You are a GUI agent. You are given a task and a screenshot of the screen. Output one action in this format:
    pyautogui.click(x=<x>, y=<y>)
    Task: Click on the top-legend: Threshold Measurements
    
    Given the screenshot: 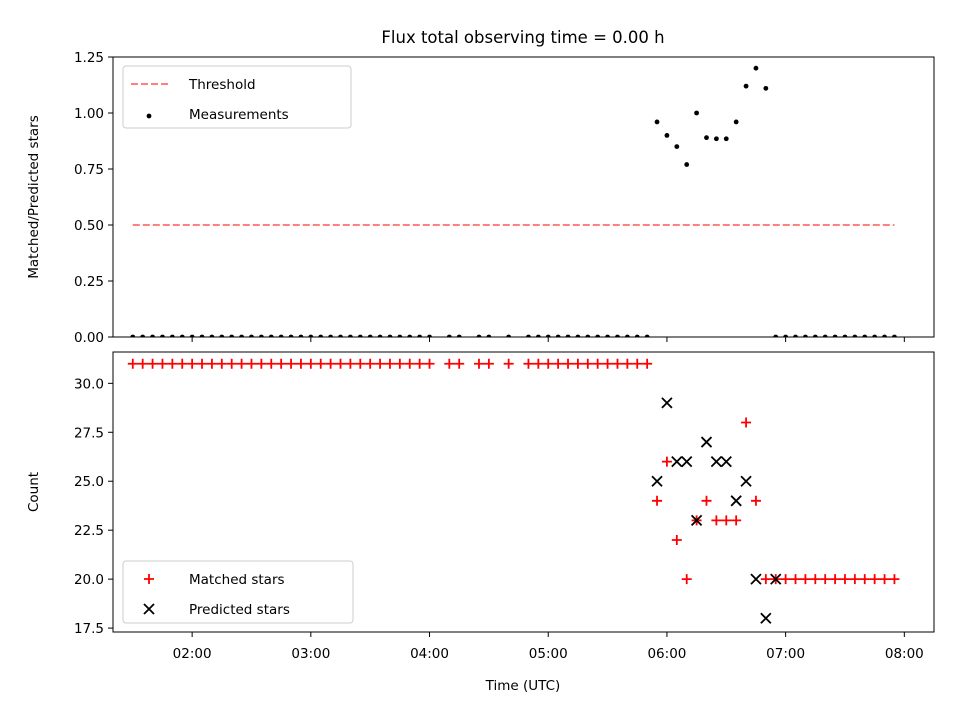 What is the action you would take?
    pyautogui.click(x=237, y=97)
    